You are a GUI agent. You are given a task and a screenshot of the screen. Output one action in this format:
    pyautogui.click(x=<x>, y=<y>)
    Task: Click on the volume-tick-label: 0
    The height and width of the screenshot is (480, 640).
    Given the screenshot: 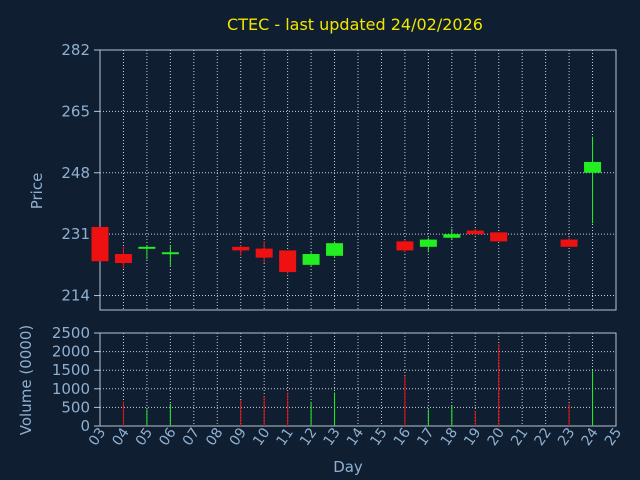 What is the action you would take?
    pyautogui.click(x=85, y=426)
    